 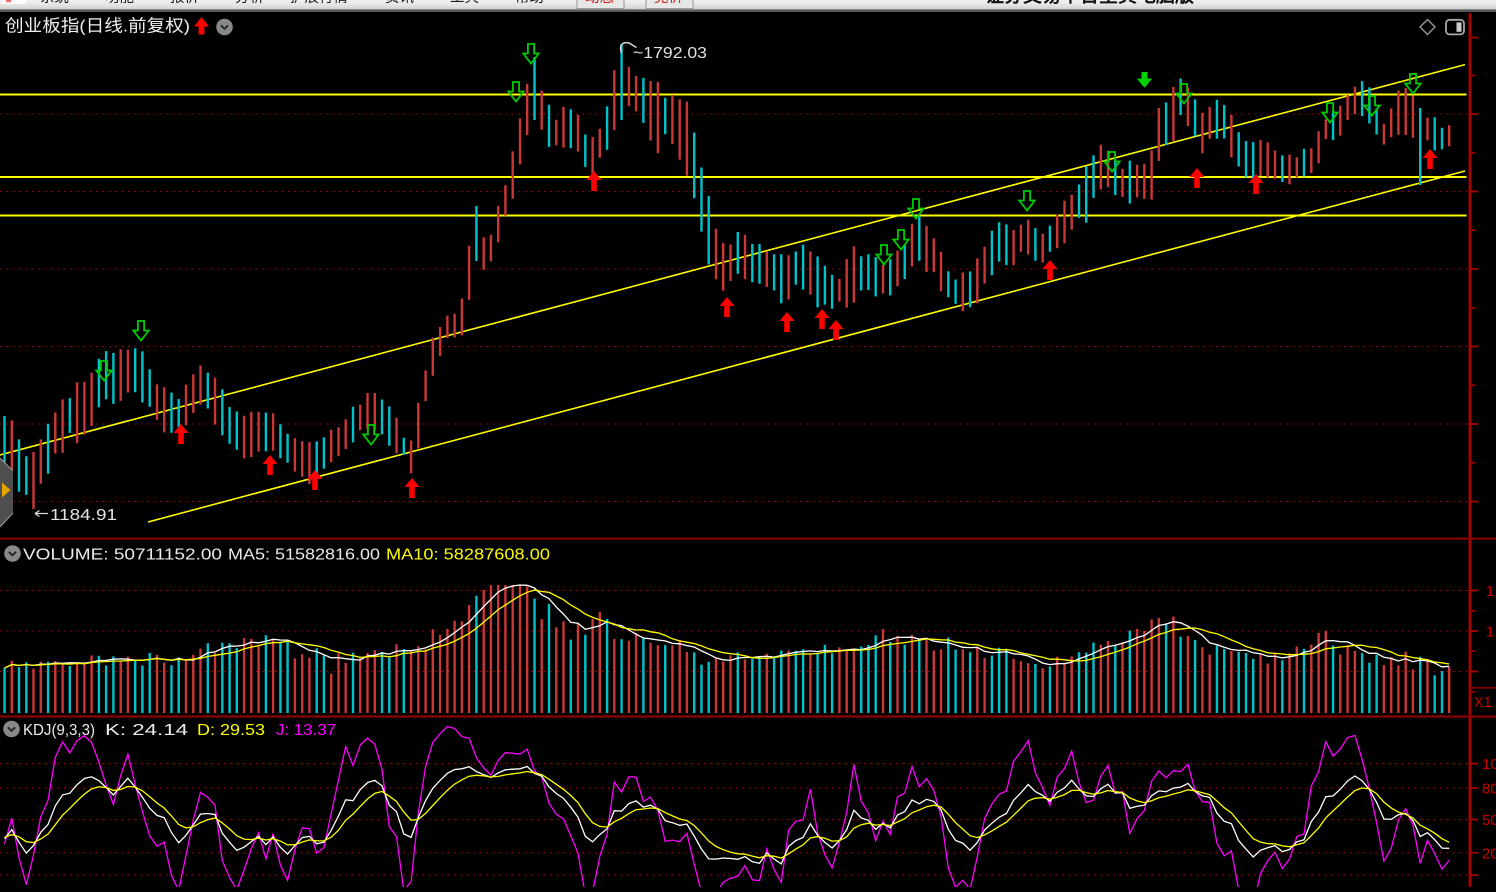 What do you see at coordinates (231, 730) in the screenshot?
I see `svg-text: D: 29.53` at bounding box center [231, 730].